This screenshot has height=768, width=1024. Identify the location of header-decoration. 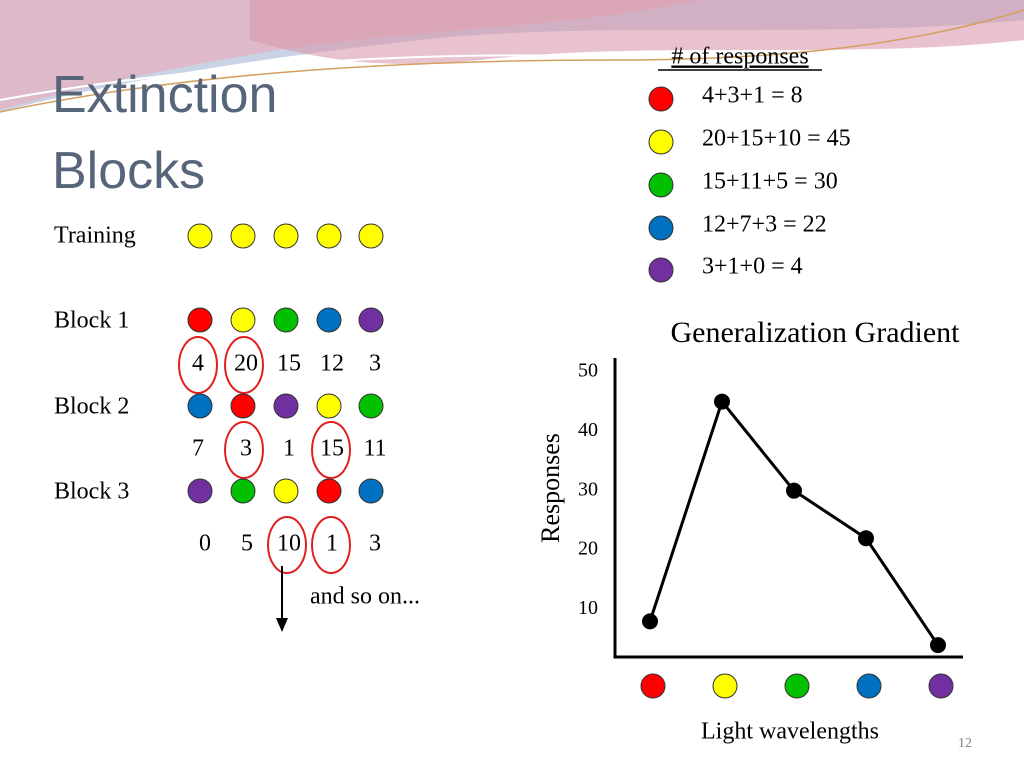
(512, 56).